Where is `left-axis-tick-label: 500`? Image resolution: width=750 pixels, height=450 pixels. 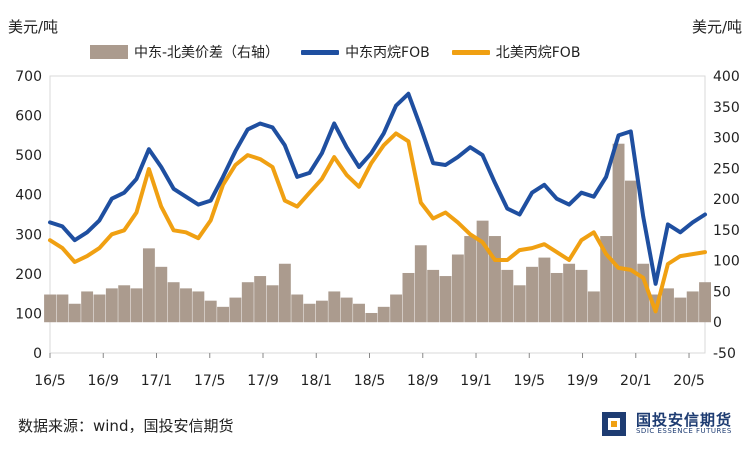 left-axis-tick-label: 500 is located at coordinates (28, 156).